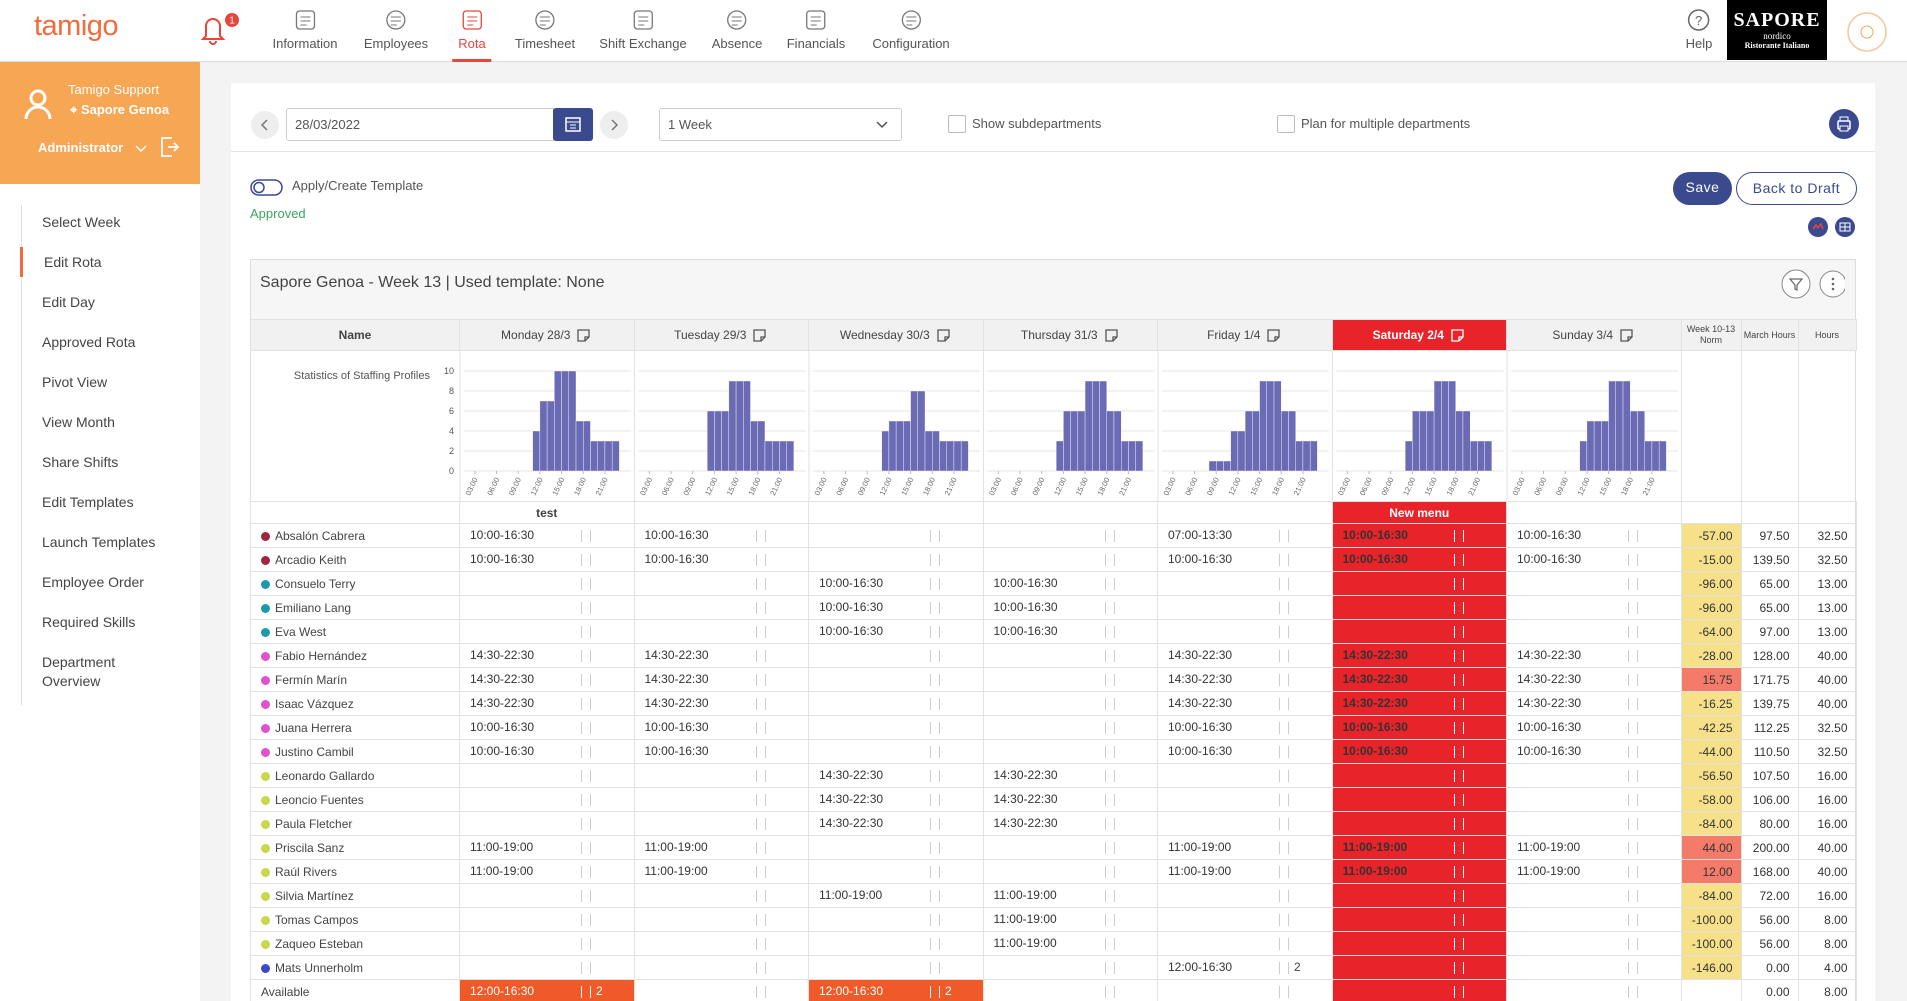 The height and width of the screenshot is (1001, 1907). What do you see at coordinates (1867, 32) in the screenshot?
I see `account-icon` at bounding box center [1867, 32].